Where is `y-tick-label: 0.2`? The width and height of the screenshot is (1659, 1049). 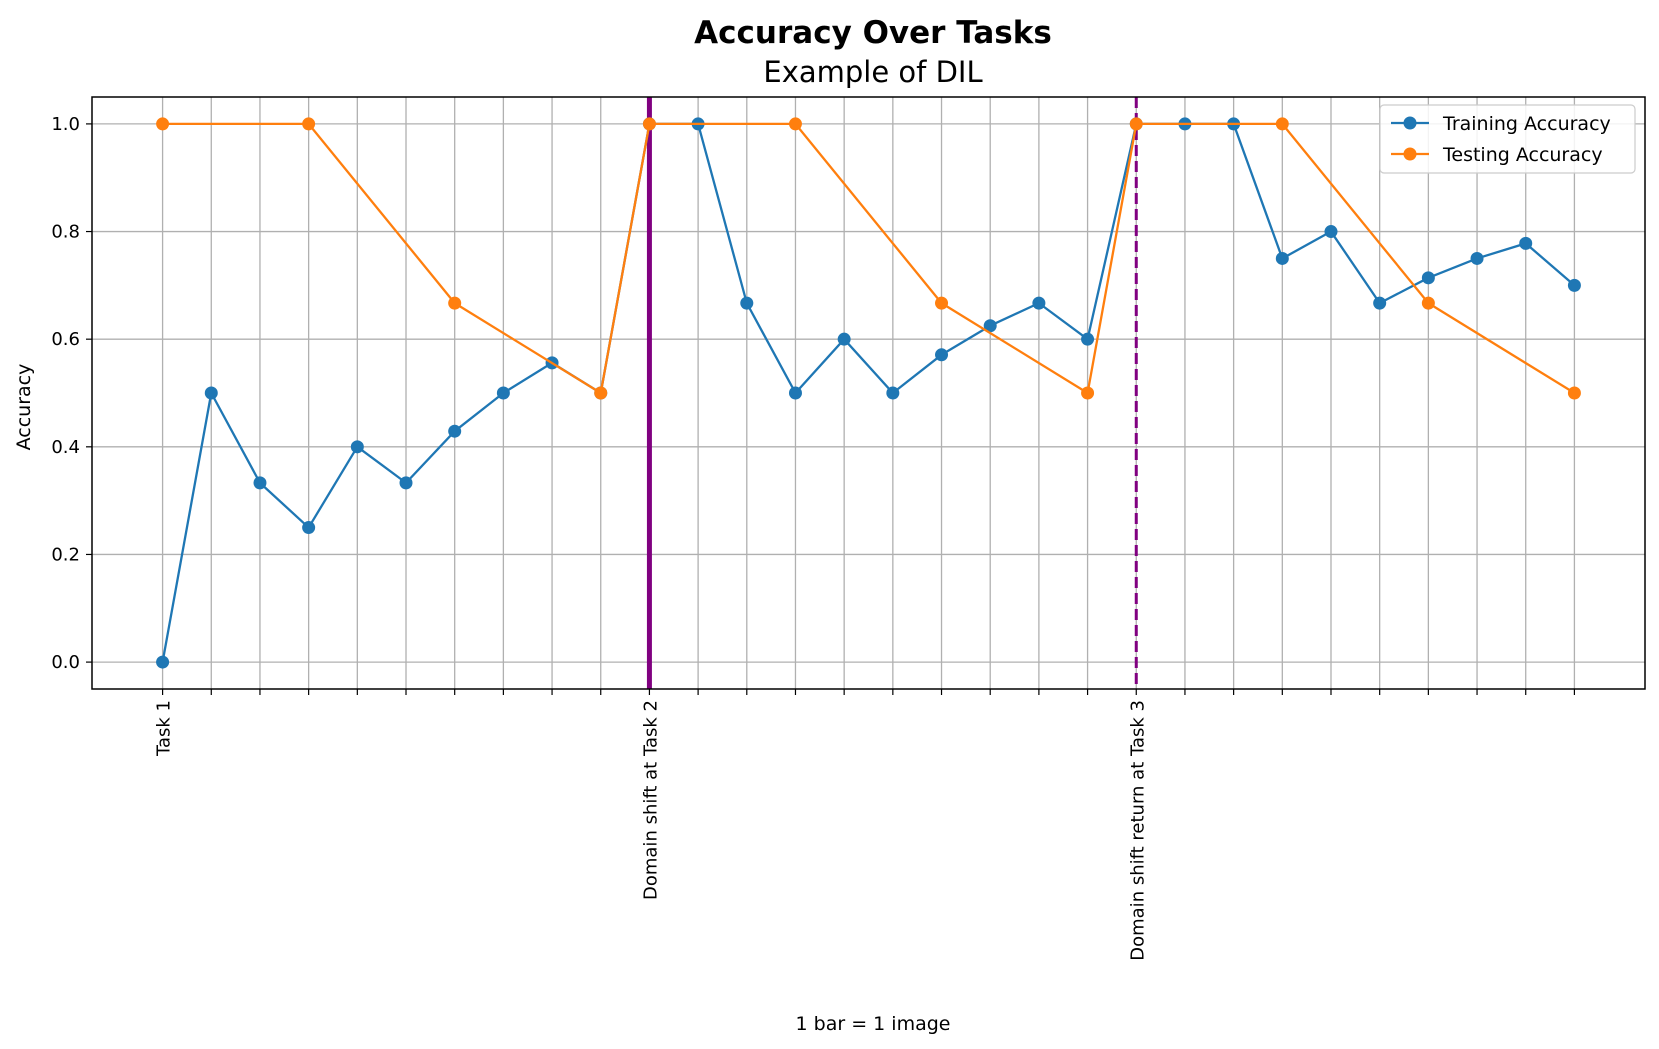
y-tick-label: 0.2 is located at coordinates (65, 554).